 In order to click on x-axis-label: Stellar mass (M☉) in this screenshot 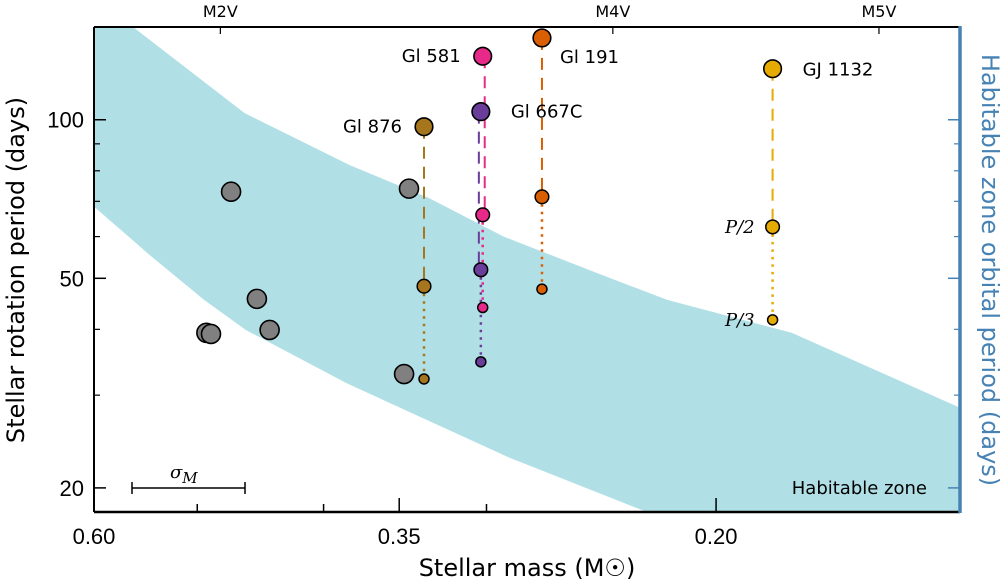, I will do `click(527, 568)`.